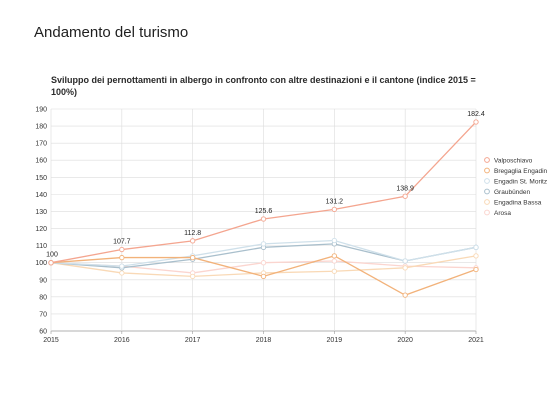 The height and width of the screenshot is (420, 560). Describe the element at coordinates (405, 188) in the screenshot. I see `data-label: 138.9` at that location.